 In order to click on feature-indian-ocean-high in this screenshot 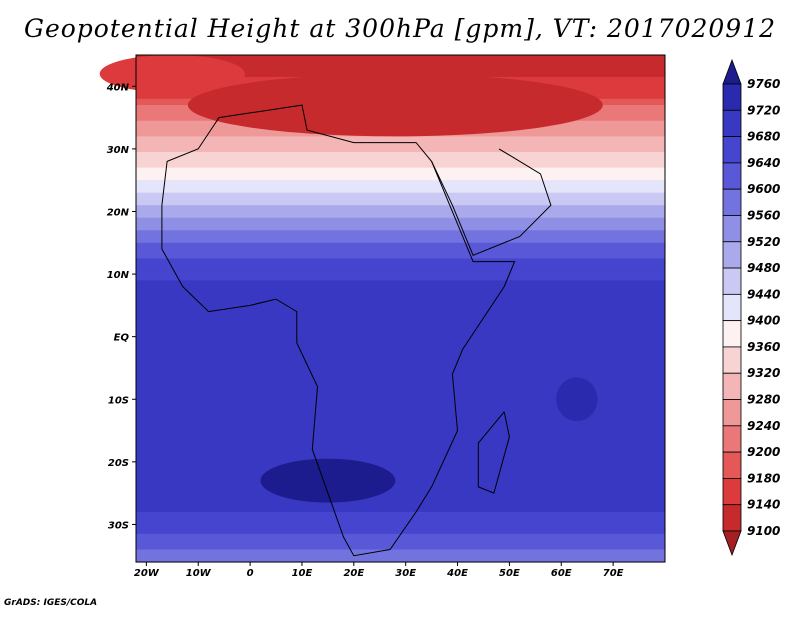, I will do `click(577, 399)`.